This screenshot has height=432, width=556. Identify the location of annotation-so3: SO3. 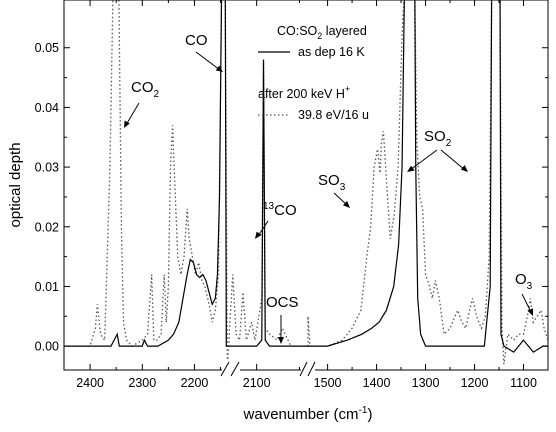
(332, 182).